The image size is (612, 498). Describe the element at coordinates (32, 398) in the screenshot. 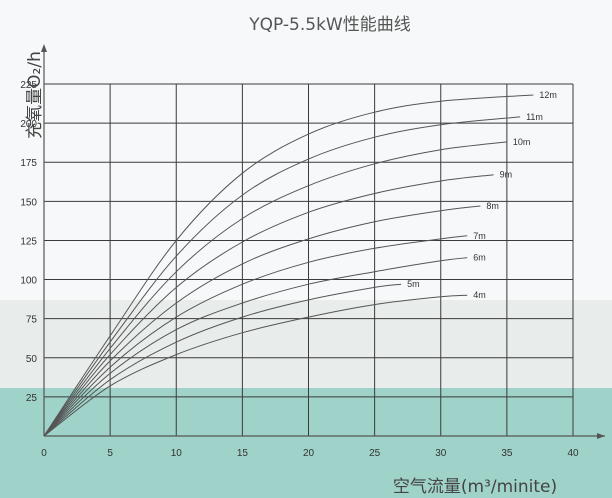

I see `y-tick-label-25: 25` at that location.